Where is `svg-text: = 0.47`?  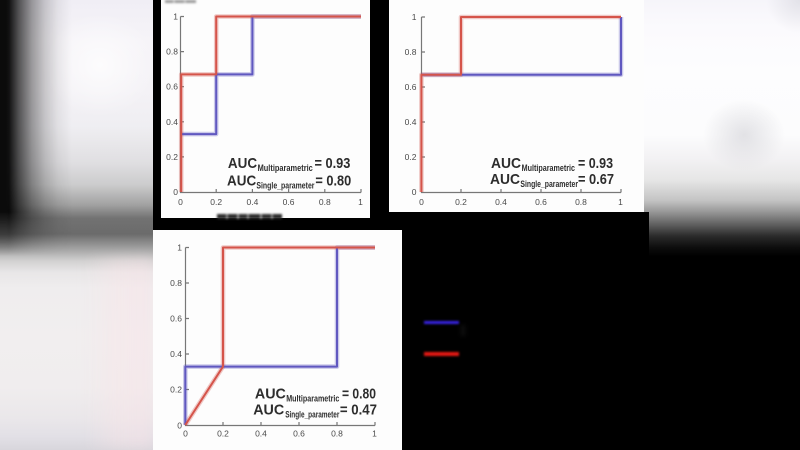
svg-text: = 0.47 is located at coordinates (358, 409).